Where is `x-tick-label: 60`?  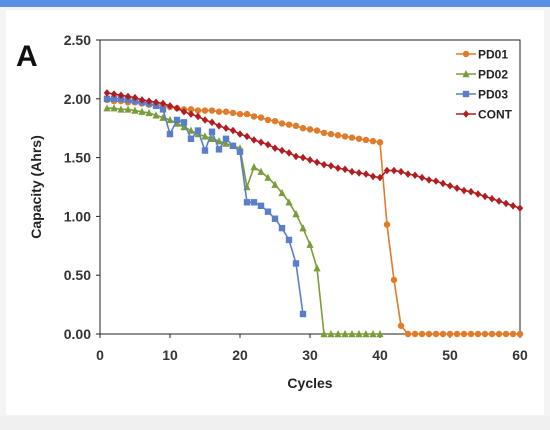 x-tick-label: 60 is located at coordinates (520, 355).